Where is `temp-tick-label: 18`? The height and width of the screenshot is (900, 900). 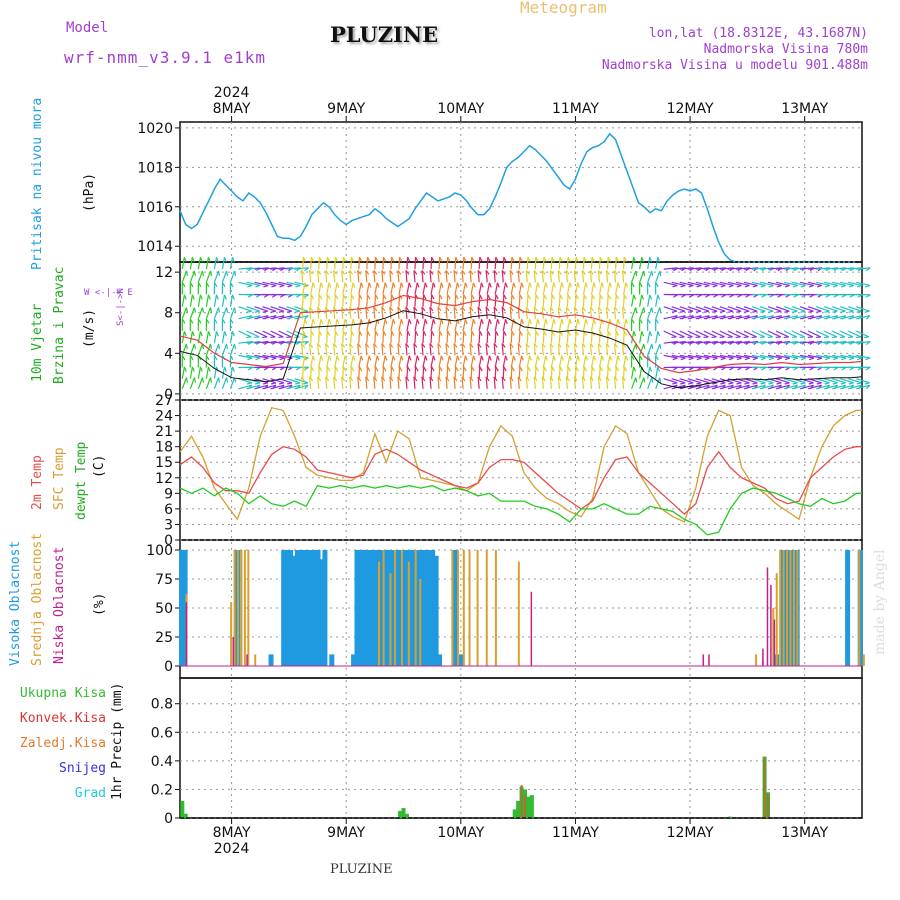 temp-tick-label: 18 is located at coordinates (164, 448).